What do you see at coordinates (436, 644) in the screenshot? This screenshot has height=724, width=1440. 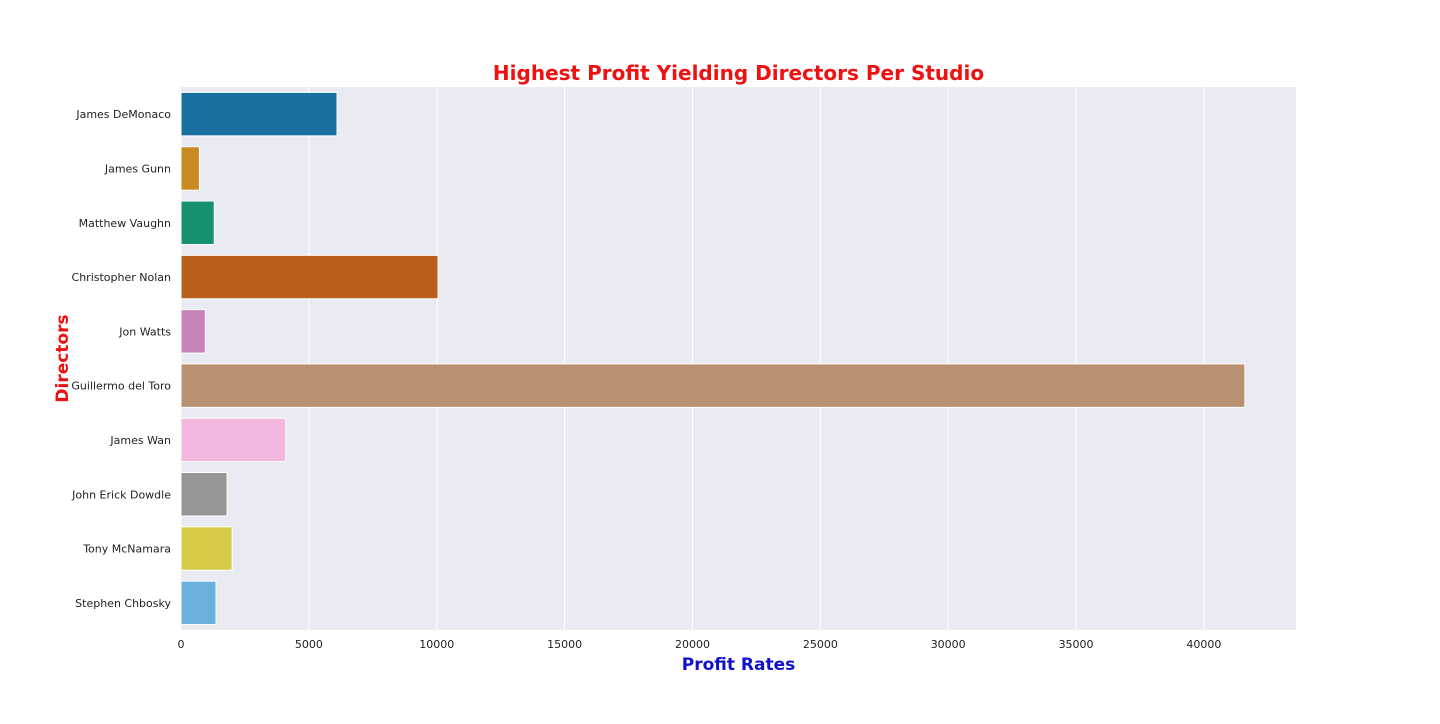 I see `x-tick-label: 10000` at bounding box center [436, 644].